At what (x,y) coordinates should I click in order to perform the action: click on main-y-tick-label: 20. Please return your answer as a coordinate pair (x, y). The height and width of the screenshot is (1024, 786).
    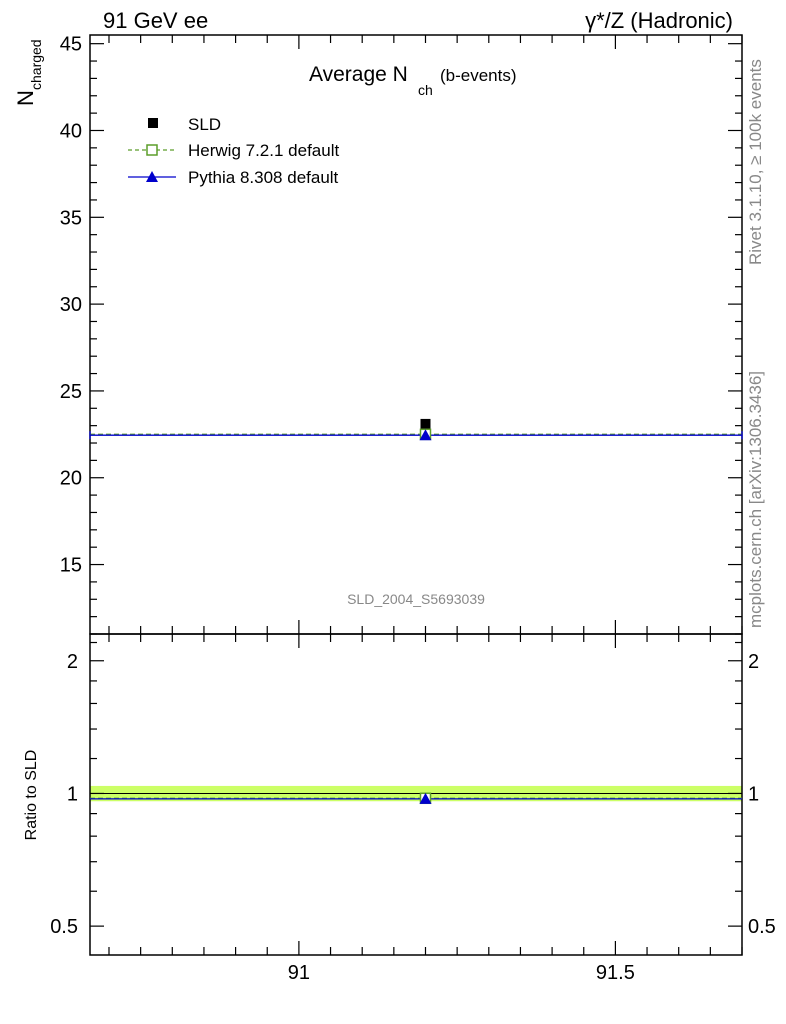
    Looking at the image, I should click on (71, 479).